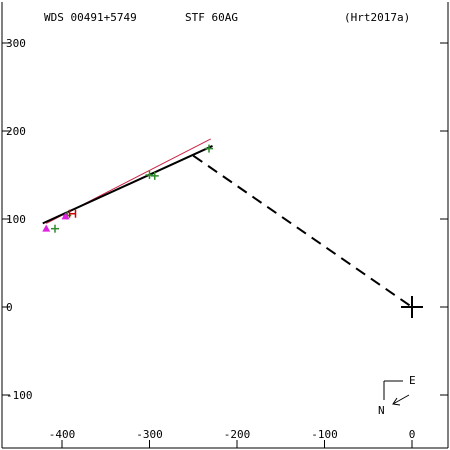 Image resolution: width=450 pixels, height=450 pixels. I want to click on x-tick-label: -200, so click(237, 434).